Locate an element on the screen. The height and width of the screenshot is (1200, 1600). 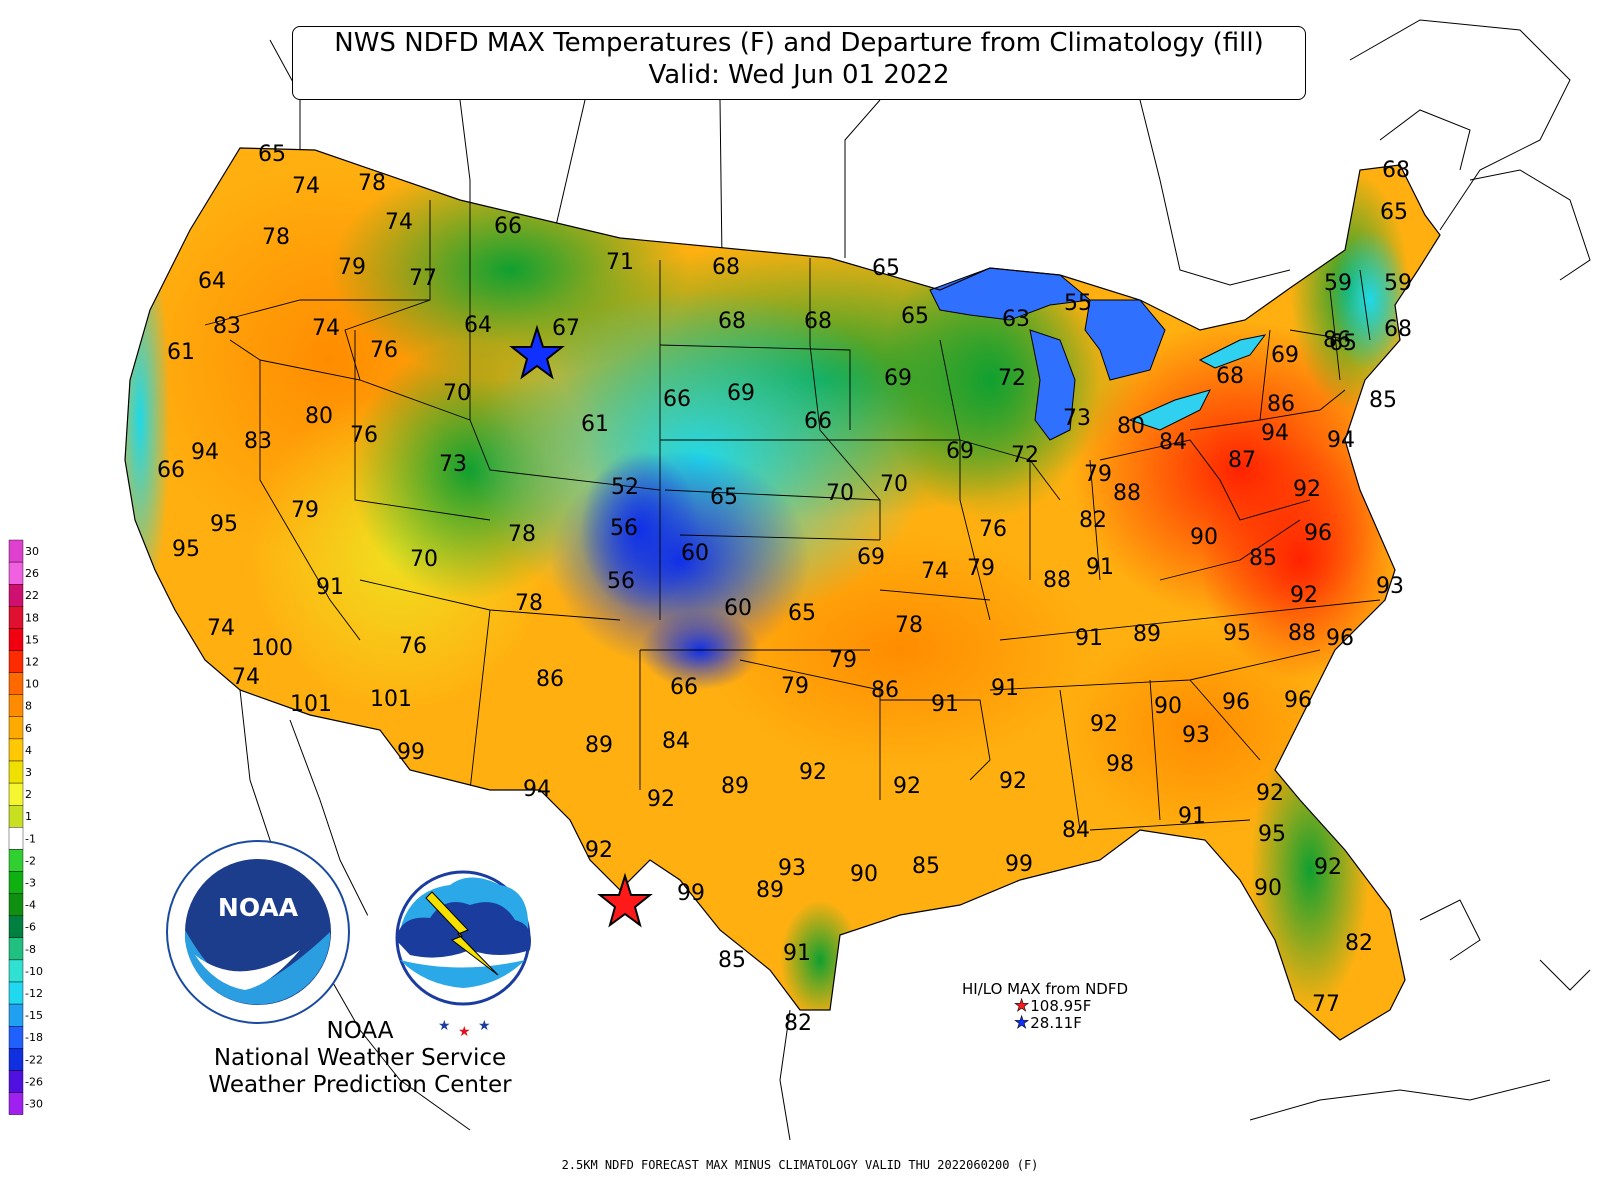
station-temp-label: 90 is located at coordinates (864, 874).